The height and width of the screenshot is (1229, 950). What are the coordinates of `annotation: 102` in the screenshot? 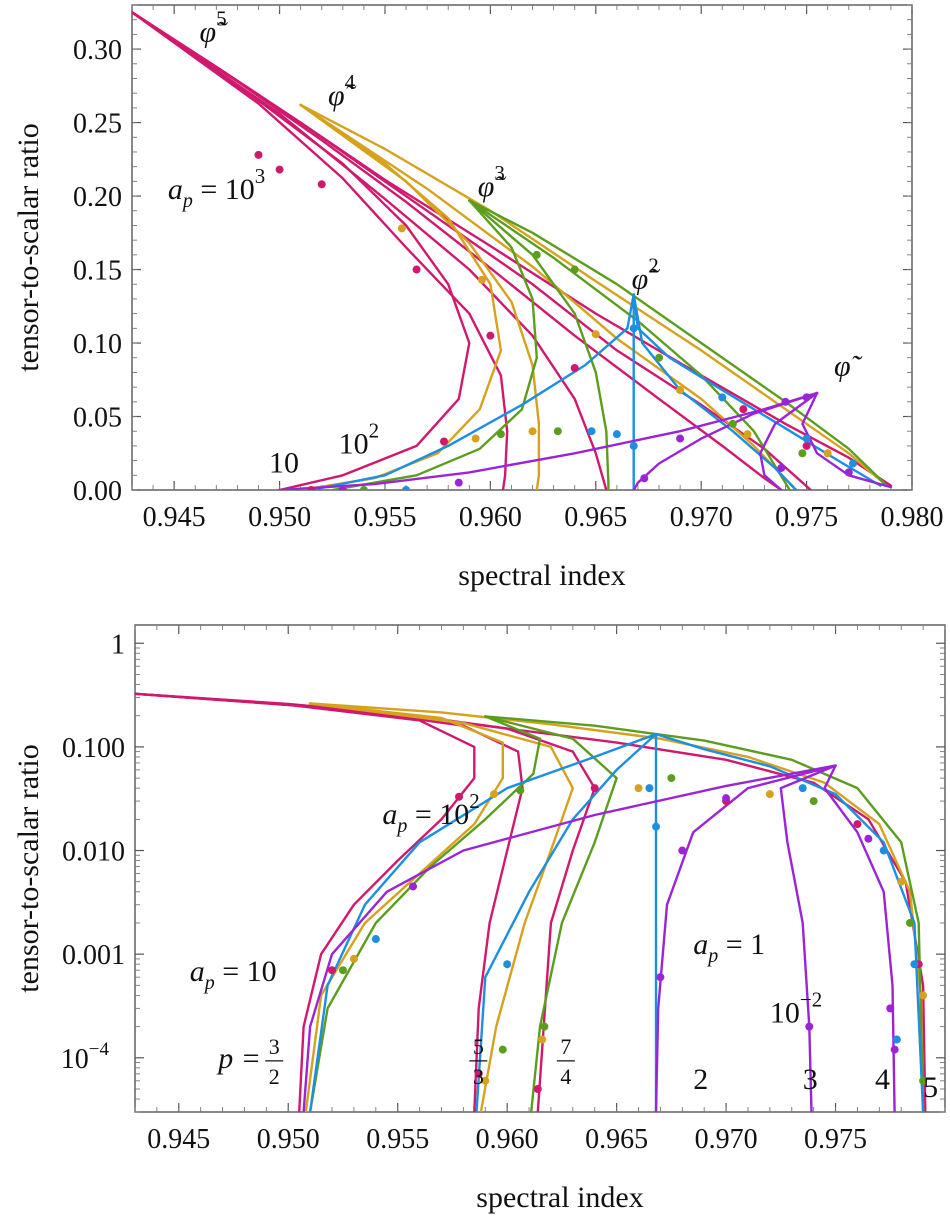 It's located at (359, 439).